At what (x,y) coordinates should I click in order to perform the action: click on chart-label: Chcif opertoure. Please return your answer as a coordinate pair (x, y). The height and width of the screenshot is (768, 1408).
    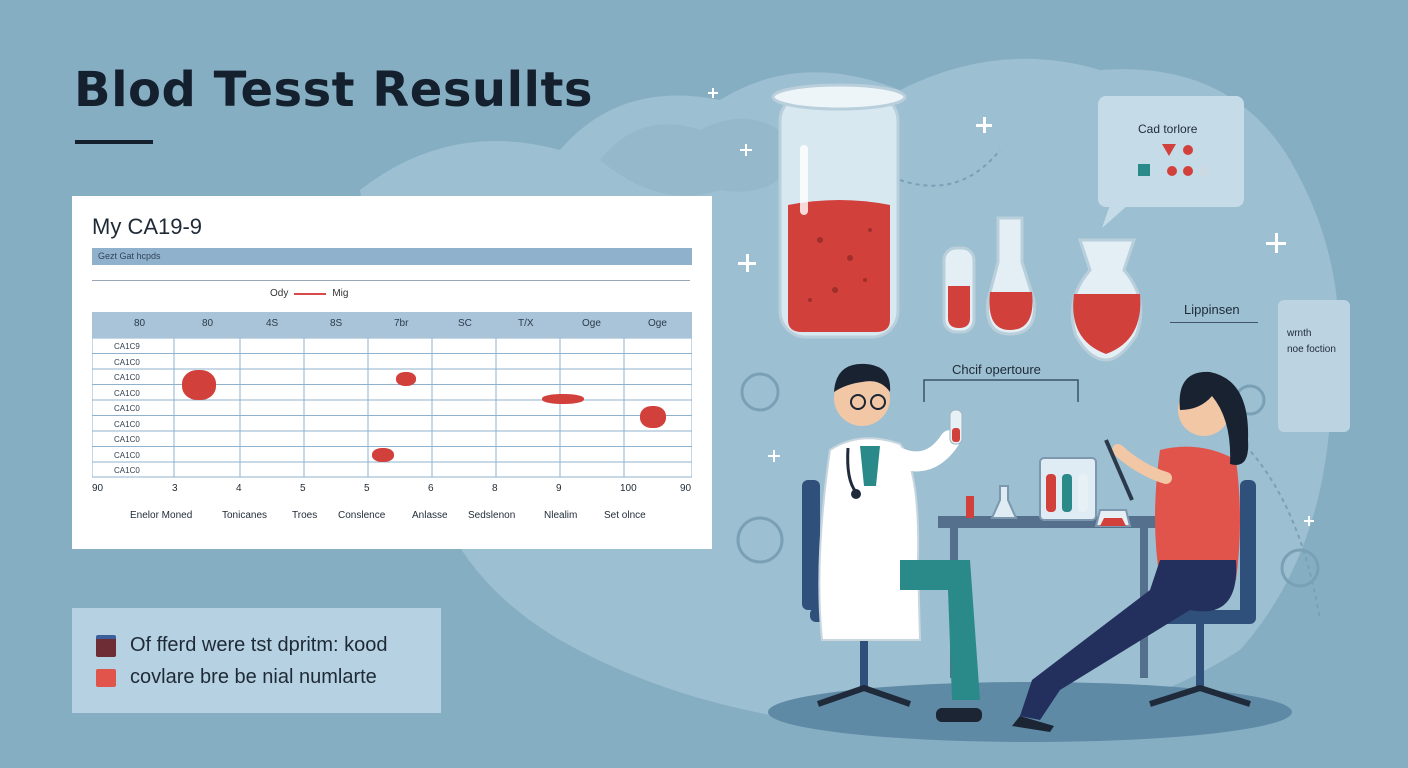
    Looking at the image, I should click on (996, 369).